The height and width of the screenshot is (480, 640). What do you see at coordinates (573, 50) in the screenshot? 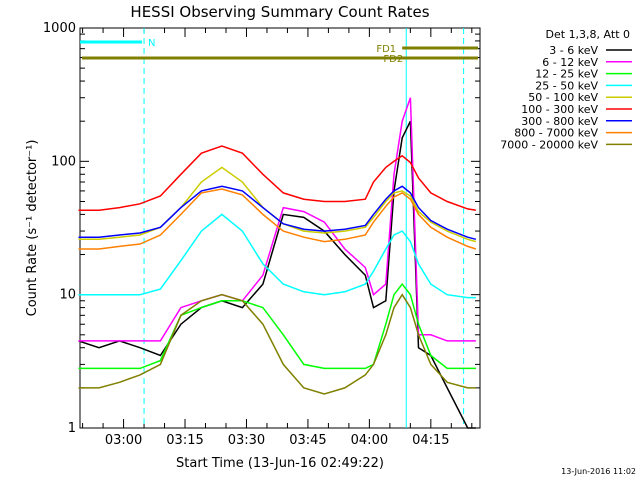
I see `legend-label: 3 - 6 keV` at bounding box center [573, 50].